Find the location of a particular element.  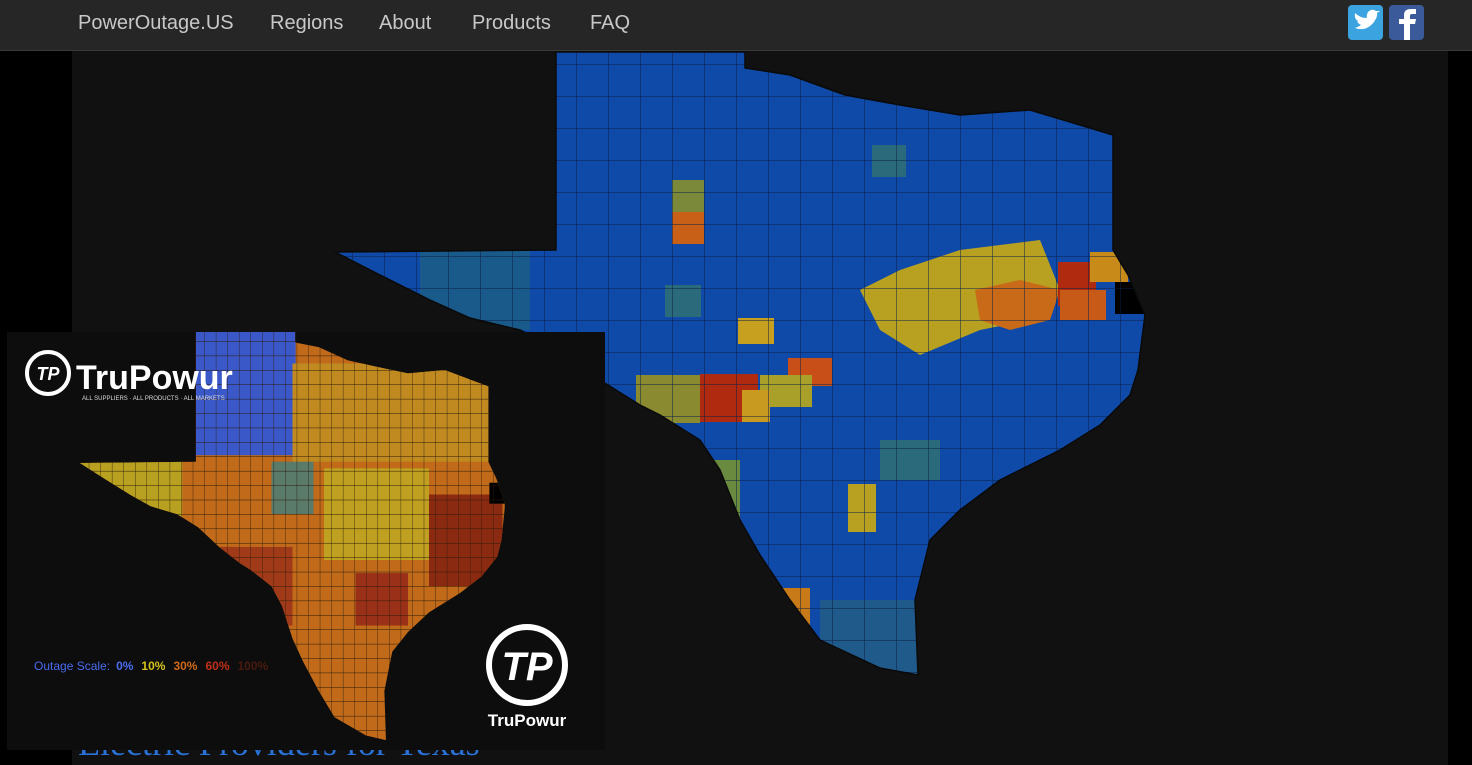

logo-text: TruPowur is located at coordinates (154, 378).